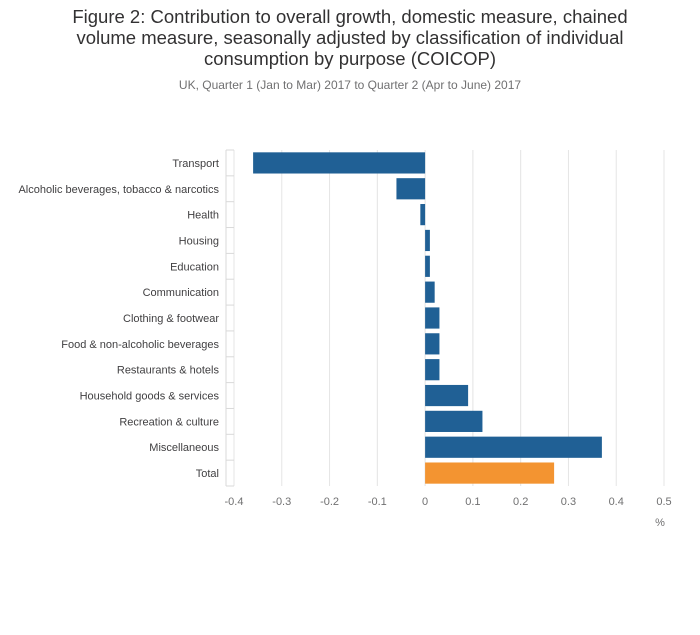 The width and height of the screenshot is (700, 635). What do you see at coordinates (448, 502) in the screenshot?
I see `x-axis-ticks: -0.4 -0.3 -0.2 -0.1 0 0.1 0.2 0.3 0.4 0.5` at bounding box center [448, 502].